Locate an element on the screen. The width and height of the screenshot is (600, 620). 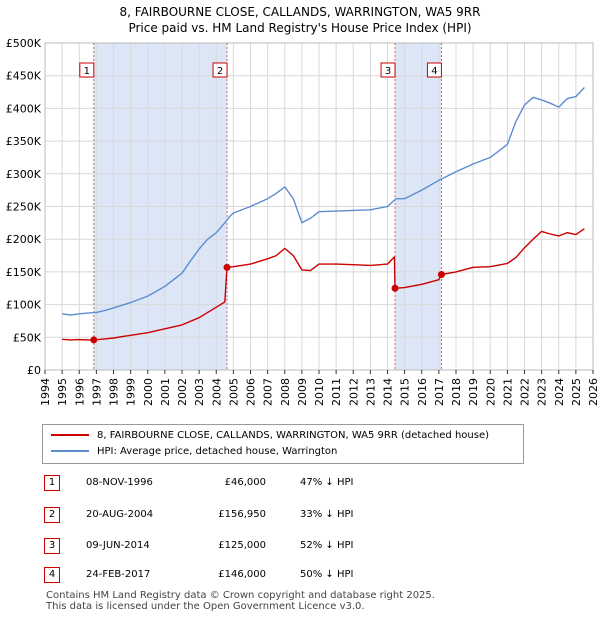
transaction-price: £125,000 is located at coordinates (242, 545).